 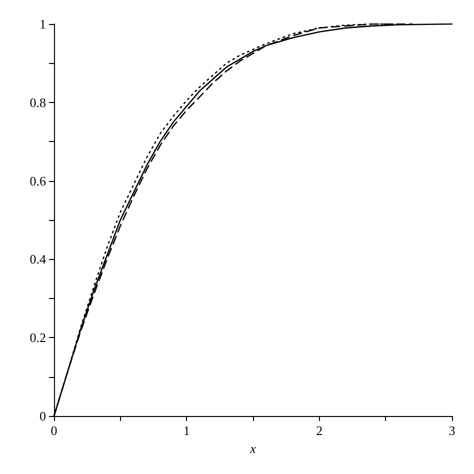 What do you see at coordinates (38, 338) in the screenshot?
I see `y-tick-label: 0.2` at bounding box center [38, 338].